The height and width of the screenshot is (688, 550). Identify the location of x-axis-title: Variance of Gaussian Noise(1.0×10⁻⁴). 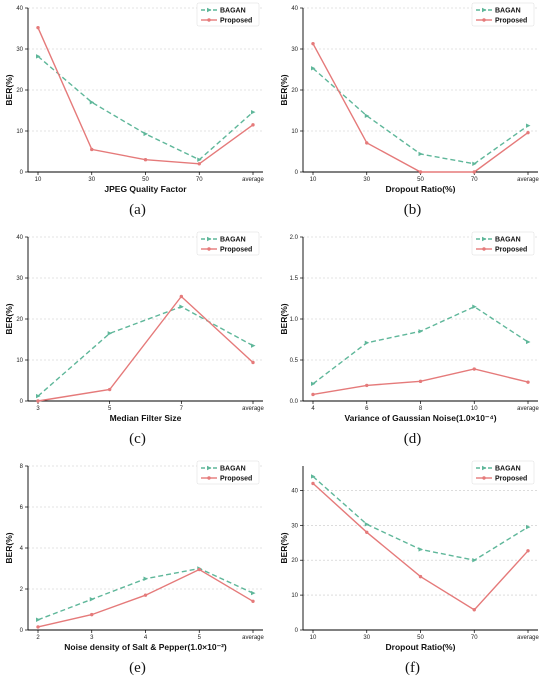
(420, 418).